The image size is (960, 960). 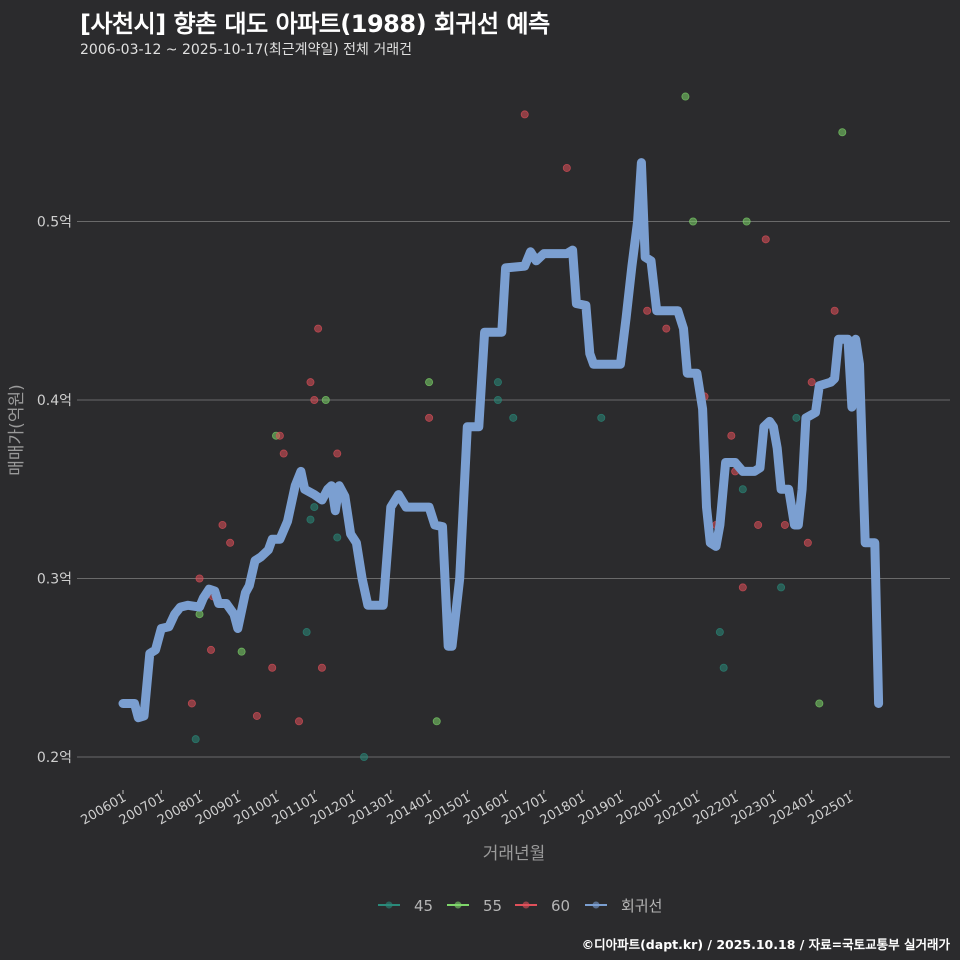 What do you see at coordinates (54, 491) in the screenshot?
I see `y-axis-ticks: 0.2억 0.3억 0.4억 0.5억` at bounding box center [54, 491].